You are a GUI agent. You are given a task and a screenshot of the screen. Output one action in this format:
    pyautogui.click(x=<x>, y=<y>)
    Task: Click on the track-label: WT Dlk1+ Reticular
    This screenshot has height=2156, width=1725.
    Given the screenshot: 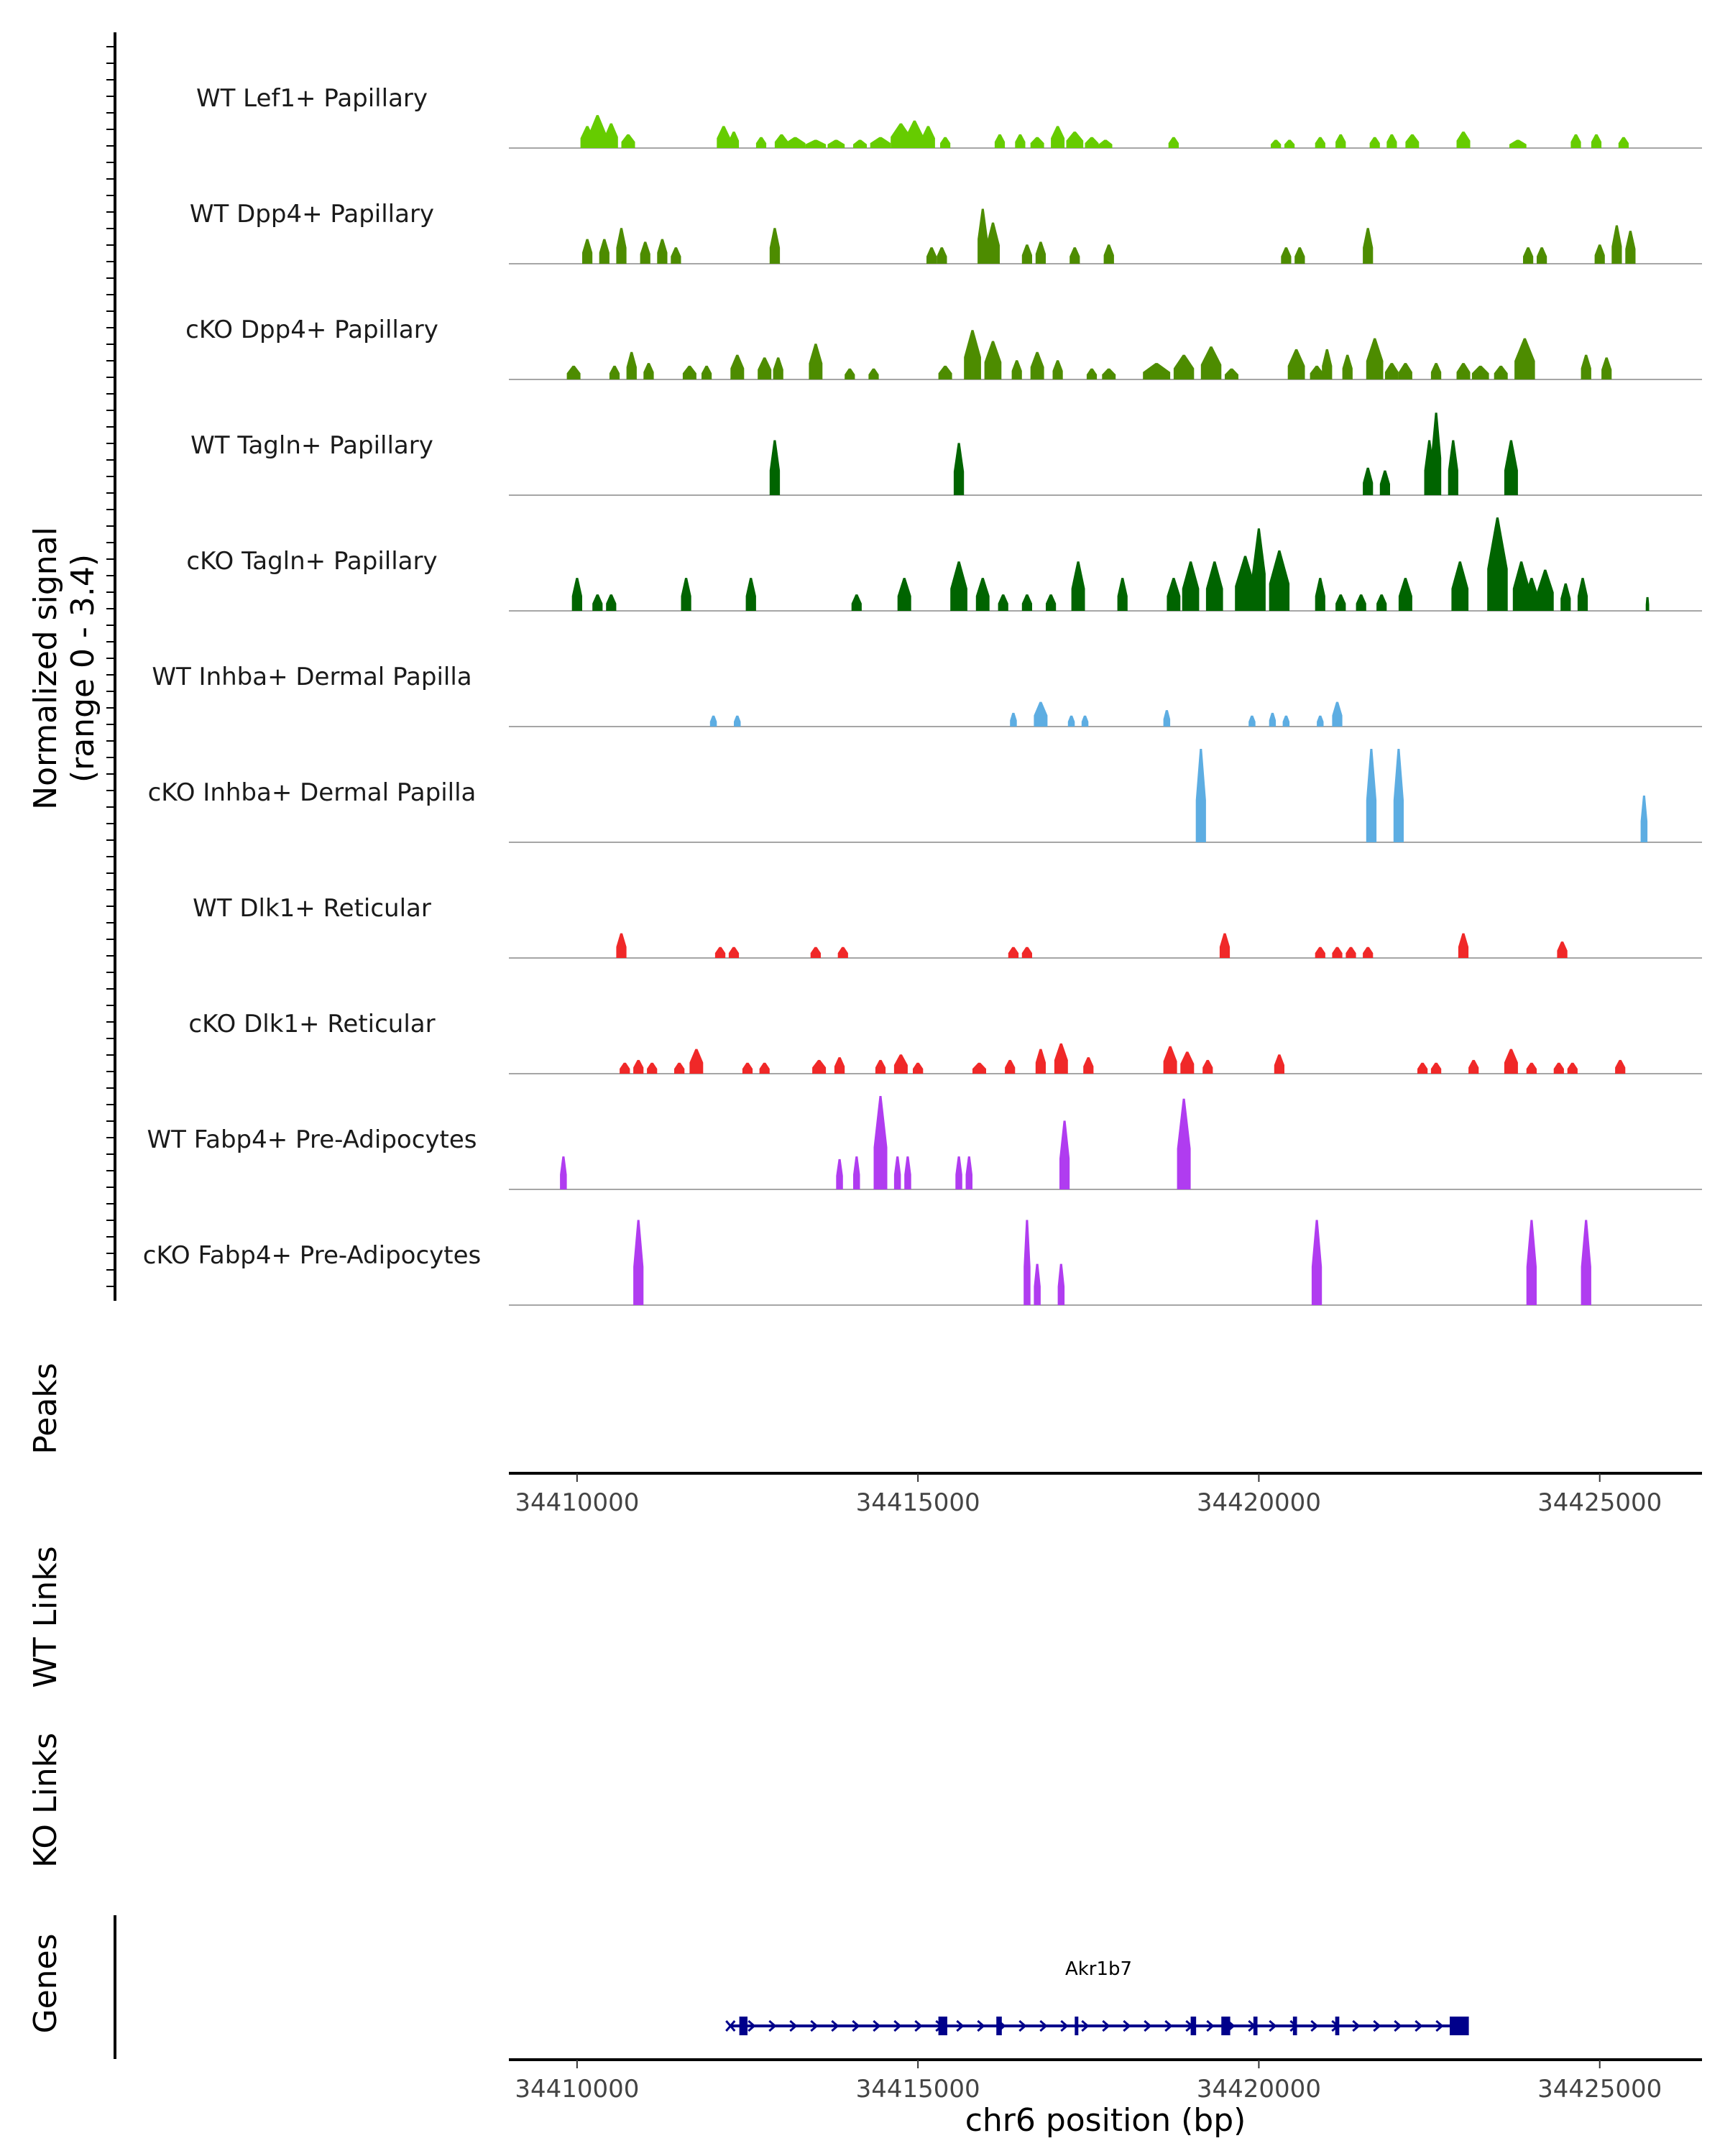 What is the action you would take?
    pyautogui.click(x=312, y=908)
    